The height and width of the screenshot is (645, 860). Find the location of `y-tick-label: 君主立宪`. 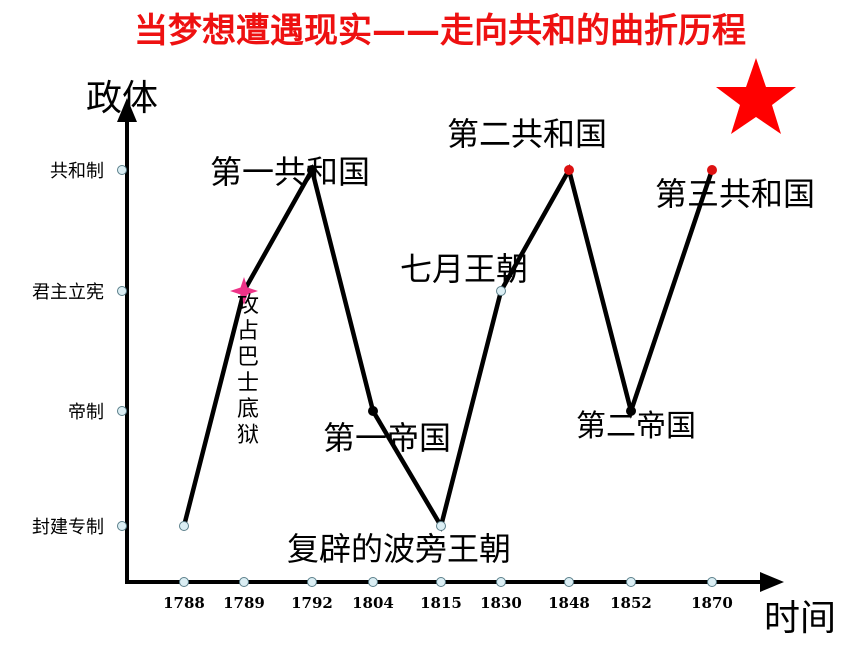

y-tick-label: 君主立宪 is located at coordinates (68, 292).